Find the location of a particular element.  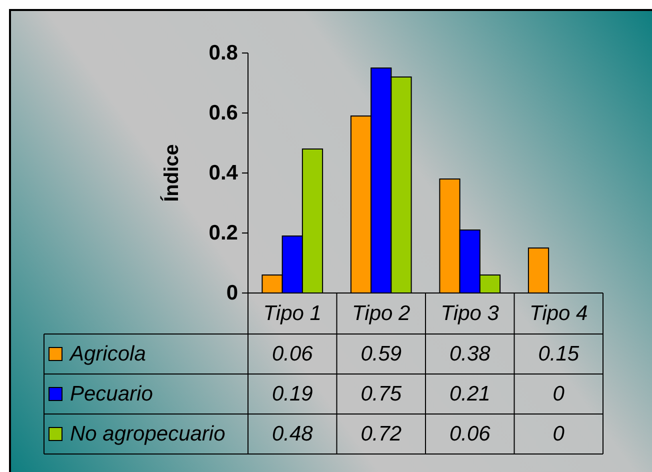

data-label: 0.75 is located at coordinates (381, 394).